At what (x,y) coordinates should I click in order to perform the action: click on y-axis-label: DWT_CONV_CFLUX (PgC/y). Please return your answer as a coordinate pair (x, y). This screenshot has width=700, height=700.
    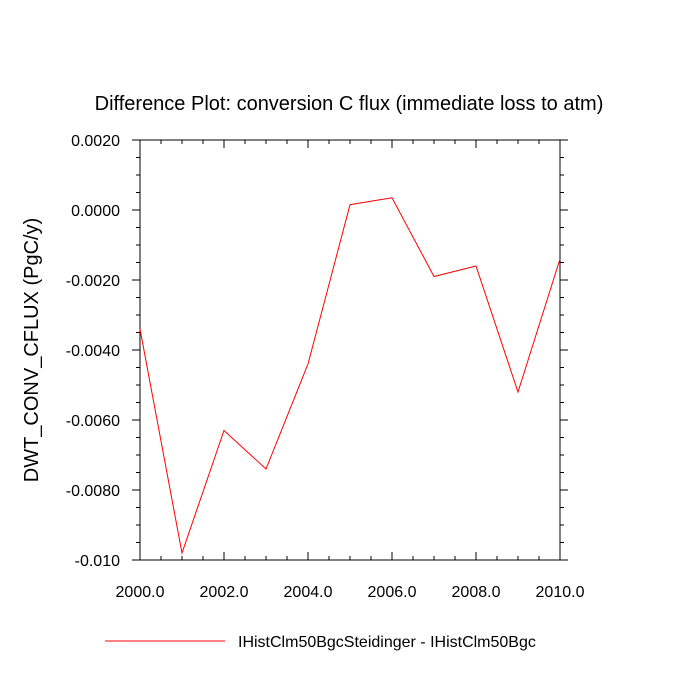
    Looking at the image, I should click on (32, 350).